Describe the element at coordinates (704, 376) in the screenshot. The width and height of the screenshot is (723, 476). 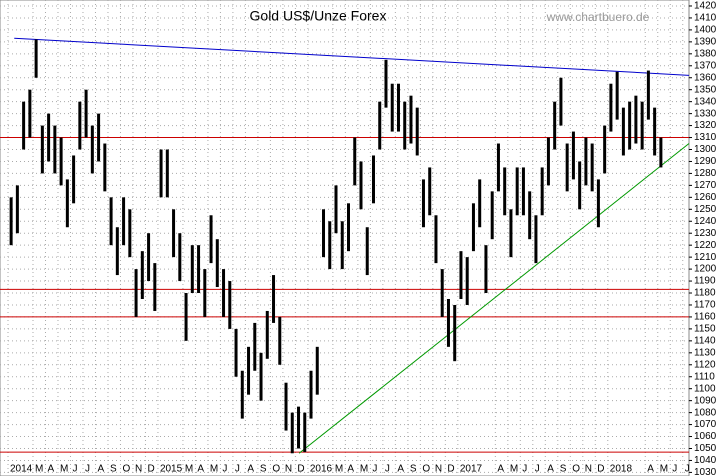
I see `y-tick-label: 1110` at that location.